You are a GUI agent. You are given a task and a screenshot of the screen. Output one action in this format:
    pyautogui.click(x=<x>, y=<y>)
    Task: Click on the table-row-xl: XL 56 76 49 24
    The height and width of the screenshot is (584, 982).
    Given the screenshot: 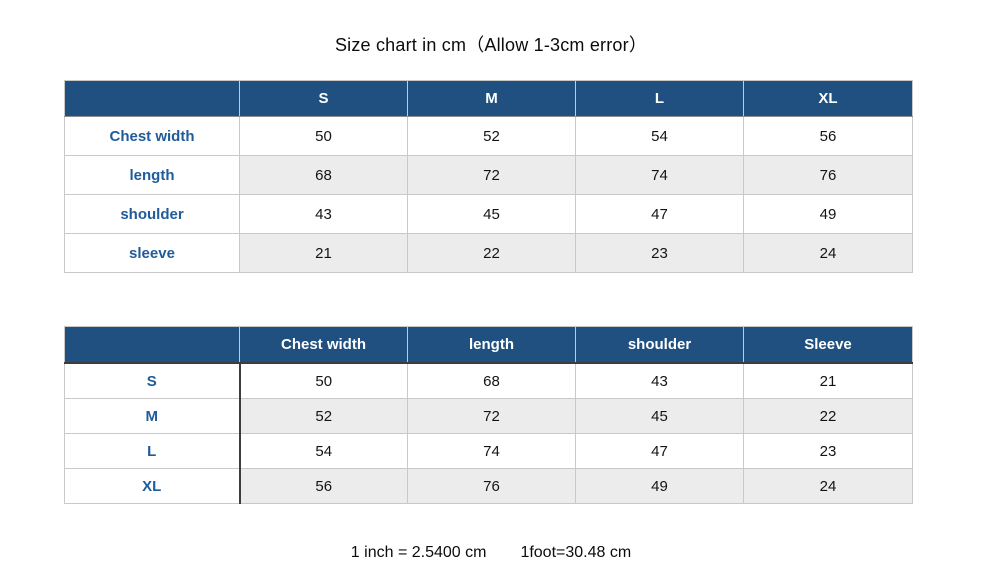 What is the action you would take?
    pyautogui.click(x=488, y=486)
    